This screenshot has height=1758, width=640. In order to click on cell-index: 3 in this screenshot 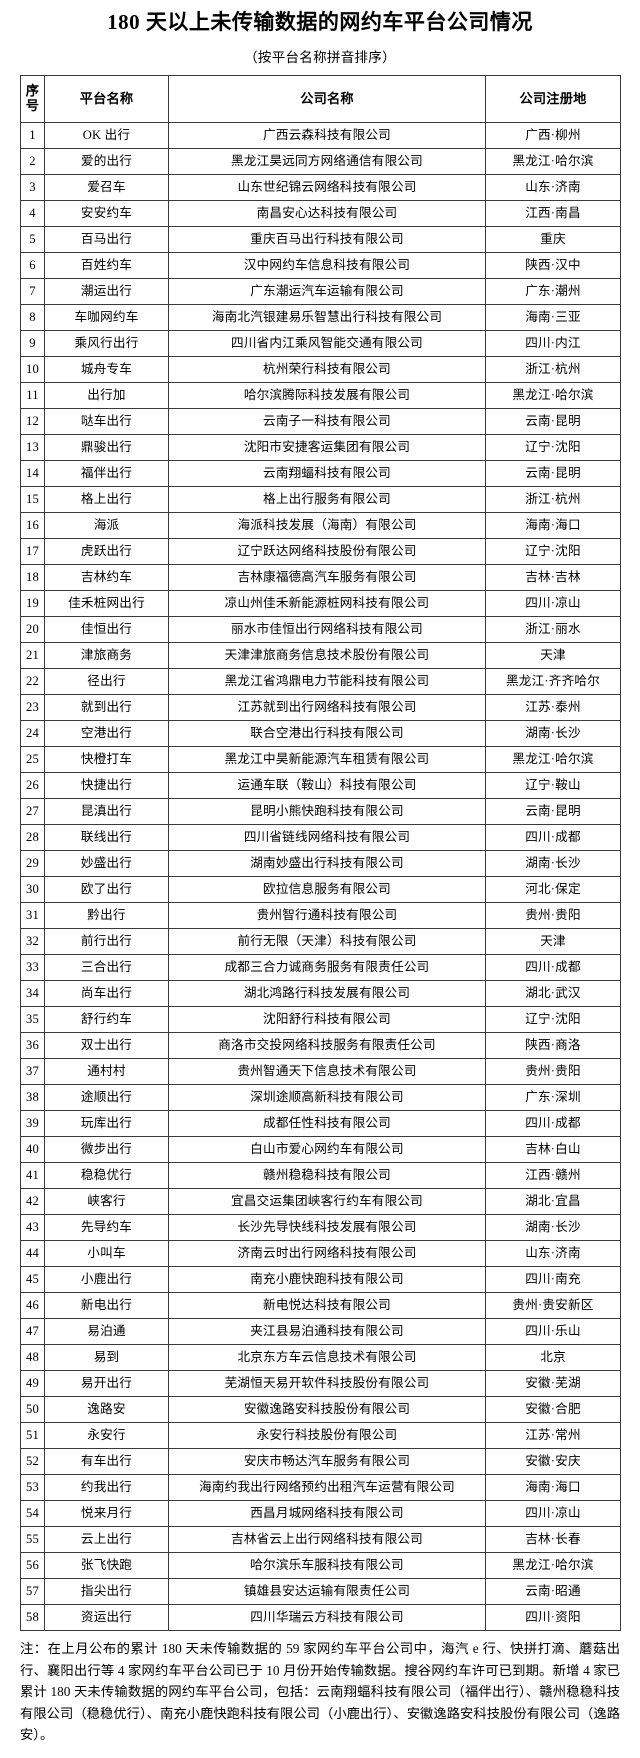, I will do `click(32, 188)`.